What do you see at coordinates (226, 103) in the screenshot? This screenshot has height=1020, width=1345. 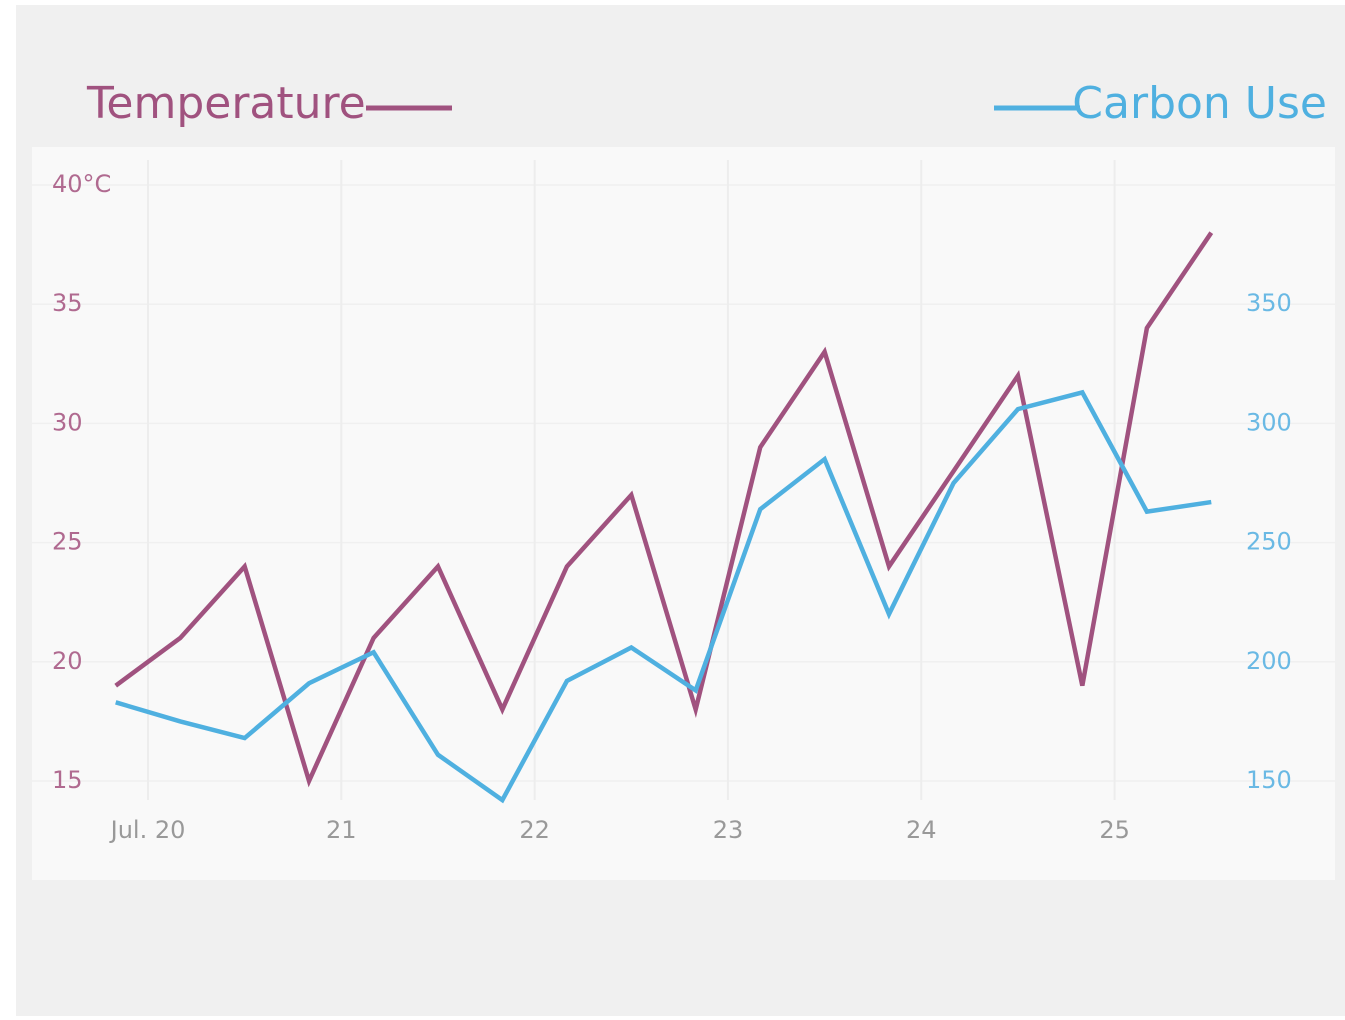 I see `legend-label: Temperature` at bounding box center [226, 103].